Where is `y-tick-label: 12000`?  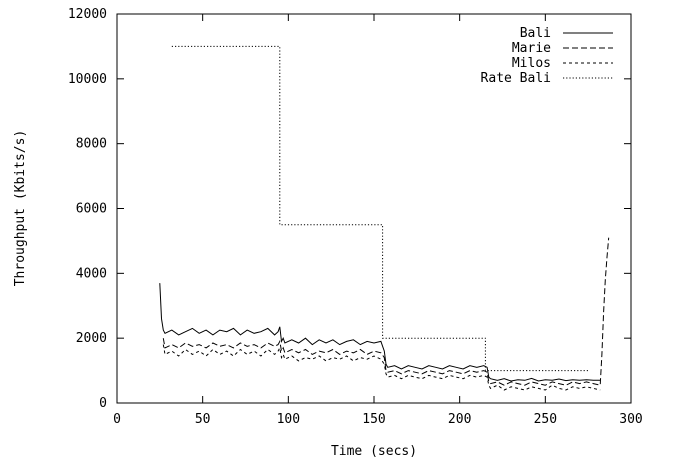 y-tick-label: 12000 is located at coordinates (87, 14).